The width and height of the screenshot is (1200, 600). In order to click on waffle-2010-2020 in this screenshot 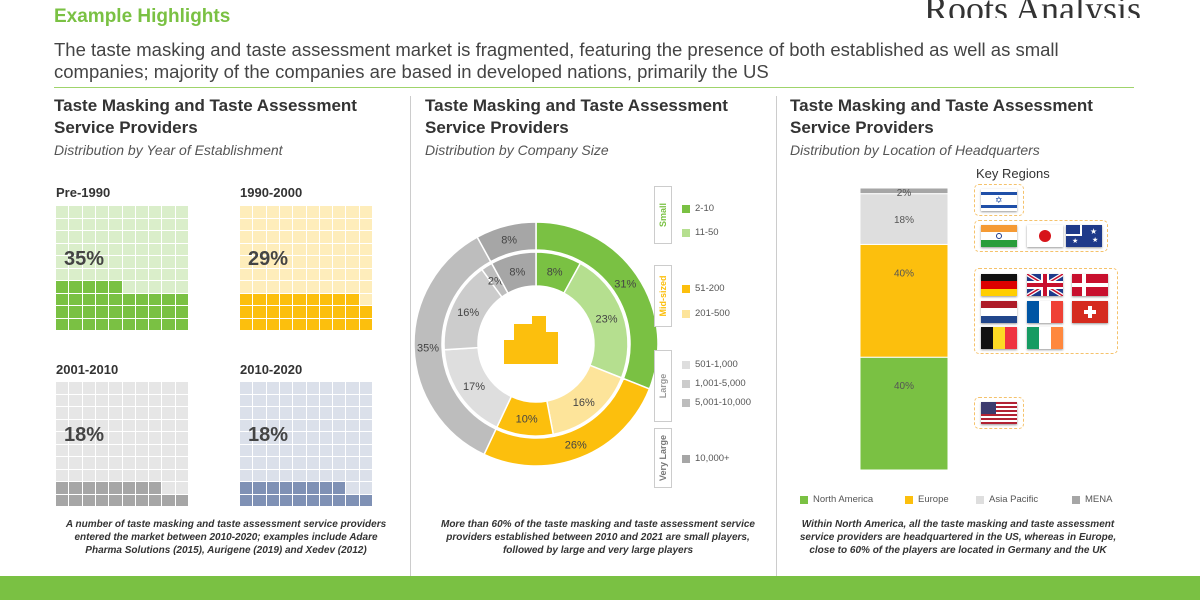, I will do `click(306, 444)`.